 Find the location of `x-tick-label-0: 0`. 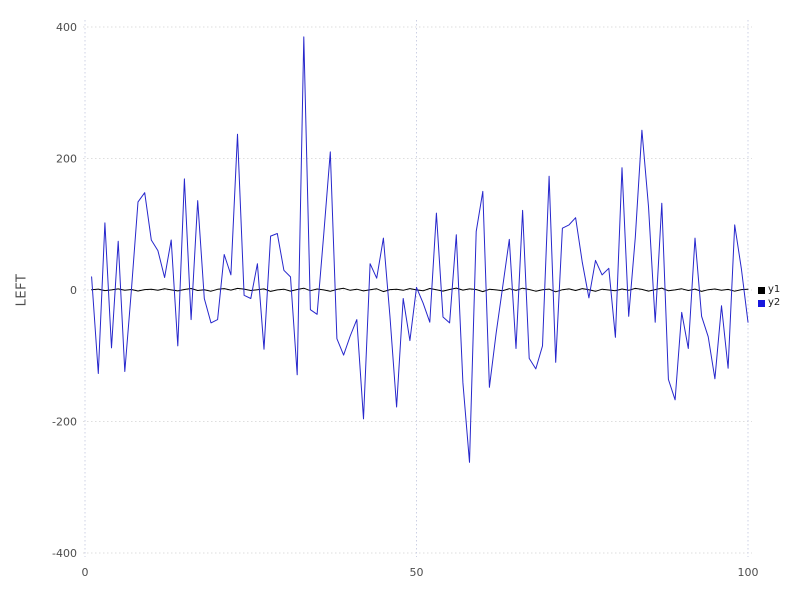

x-tick-label-0: 0 is located at coordinates (85, 572).